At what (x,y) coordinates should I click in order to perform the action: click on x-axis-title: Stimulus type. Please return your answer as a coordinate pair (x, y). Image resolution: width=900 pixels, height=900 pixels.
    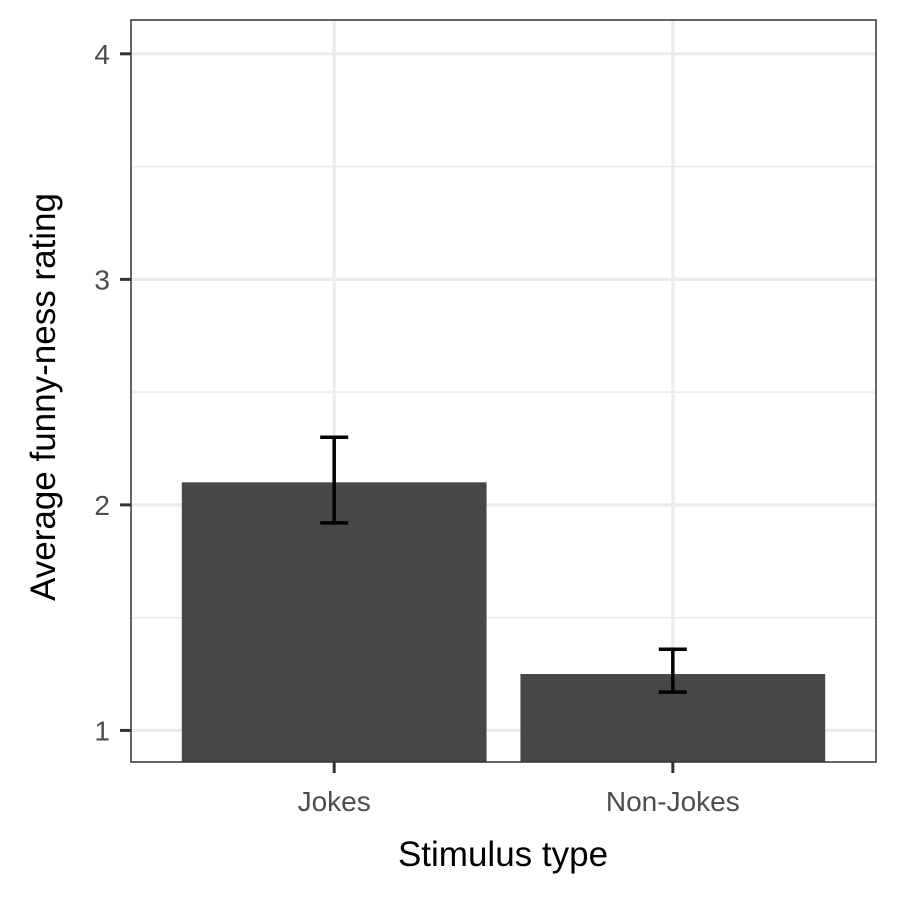
    Looking at the image, I should click on (503, 854).